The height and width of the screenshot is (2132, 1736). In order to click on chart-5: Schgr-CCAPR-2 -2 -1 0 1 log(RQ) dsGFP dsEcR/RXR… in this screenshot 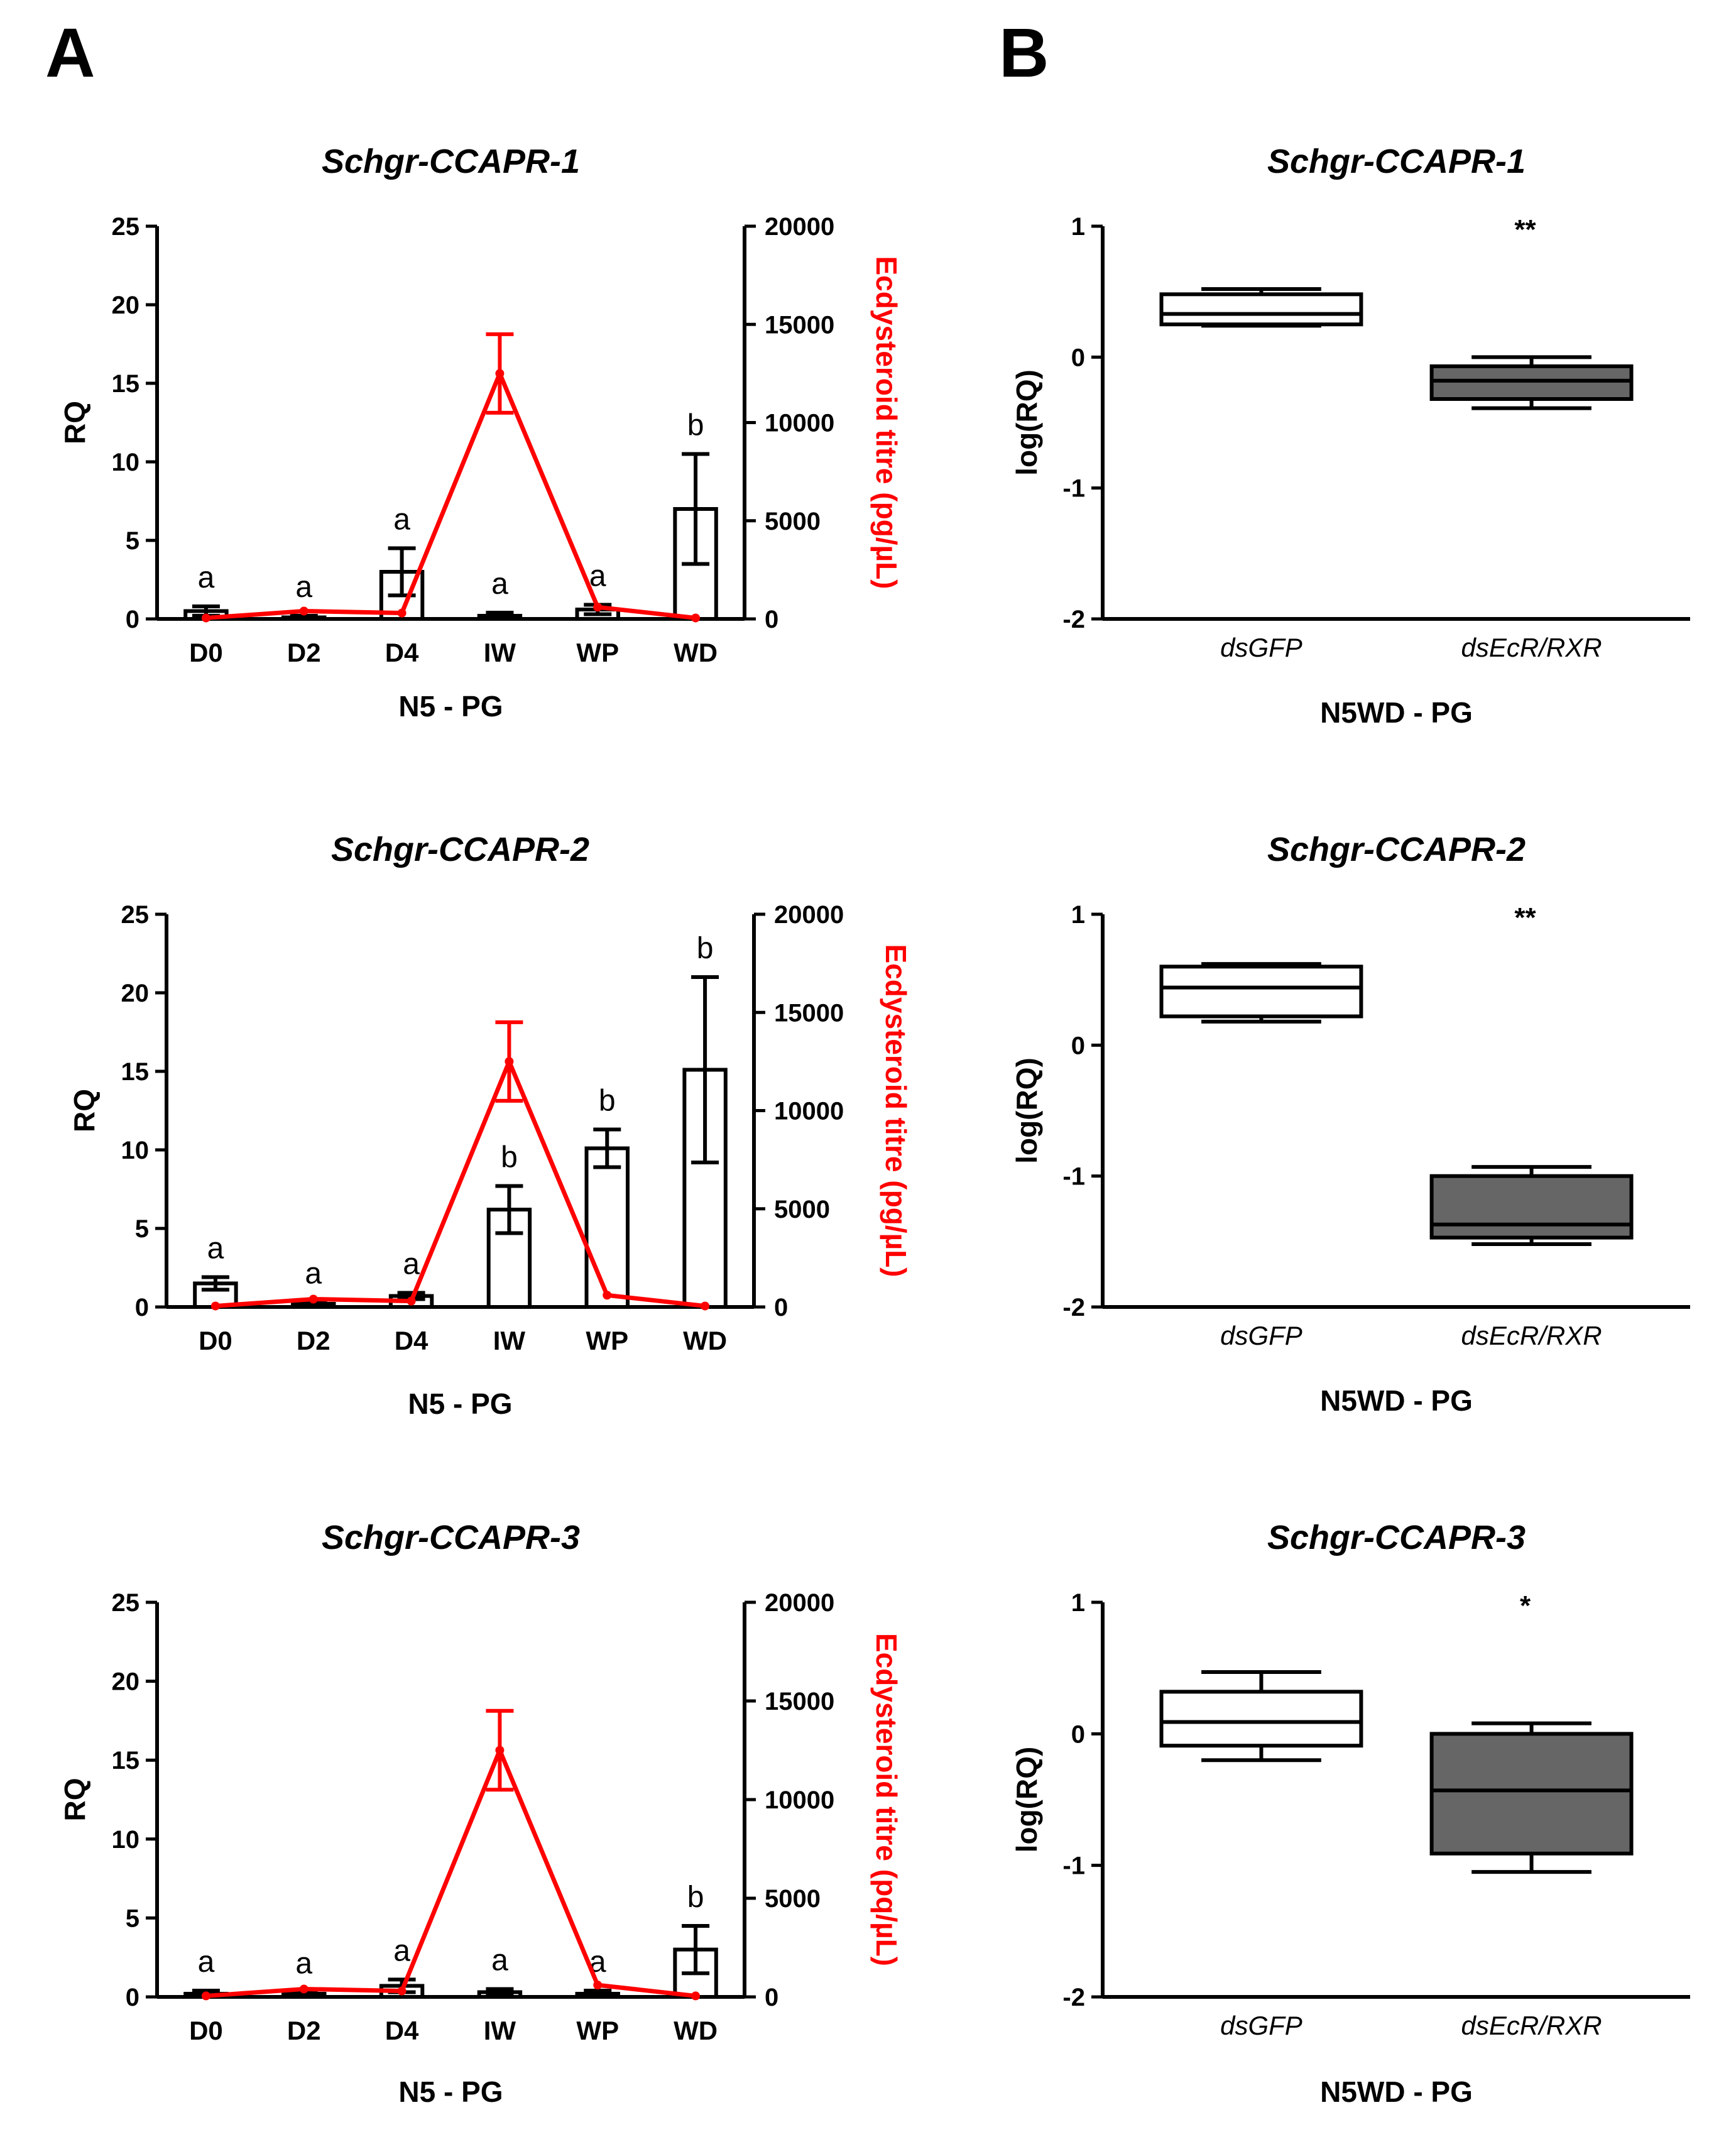, I will do `click(1350, 1124)`.